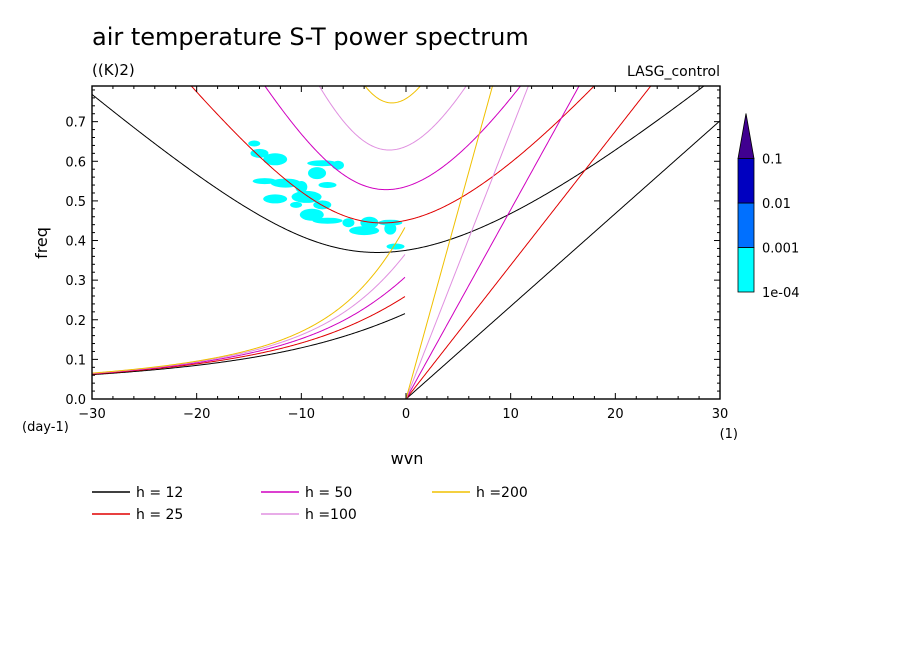 The image size is (904, 654). Describe the element at coordinates (310, 504) in the screenshot. I see `legend: h = 12 h = 25 h = 50 h =100 h =200` at that location.